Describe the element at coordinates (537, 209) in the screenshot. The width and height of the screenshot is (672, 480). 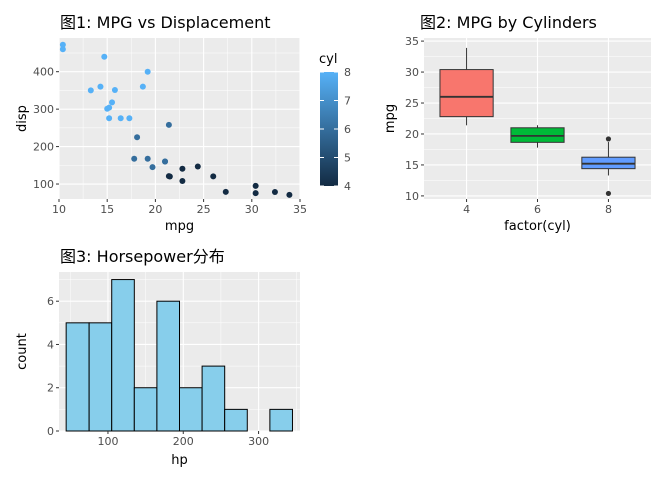
I see `boxplot-x-tick-label: 6` at that location.